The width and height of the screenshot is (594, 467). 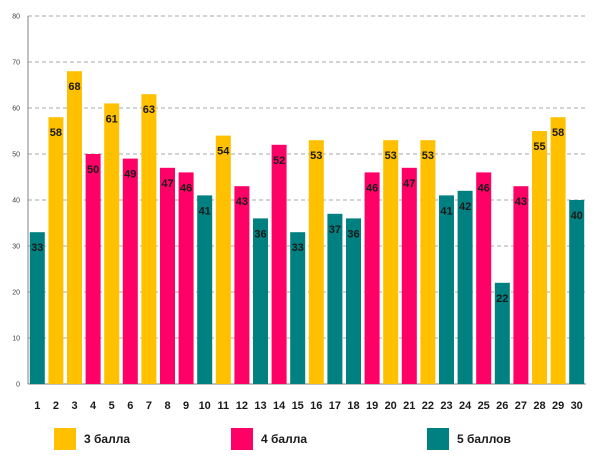 I want to click on data-label-18: 36, so click(x=353, y=234).